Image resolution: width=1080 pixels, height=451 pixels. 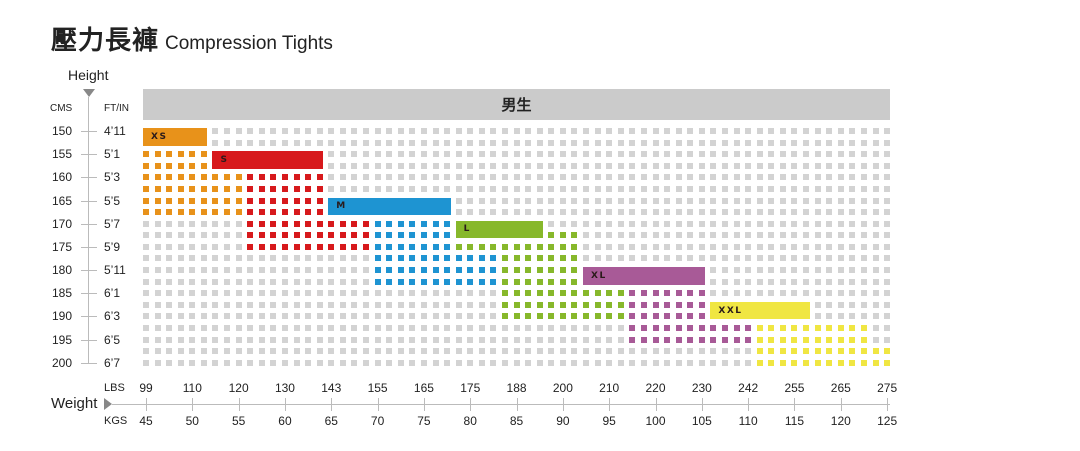 I want to click on y-tick, so click(x=89, y=271).